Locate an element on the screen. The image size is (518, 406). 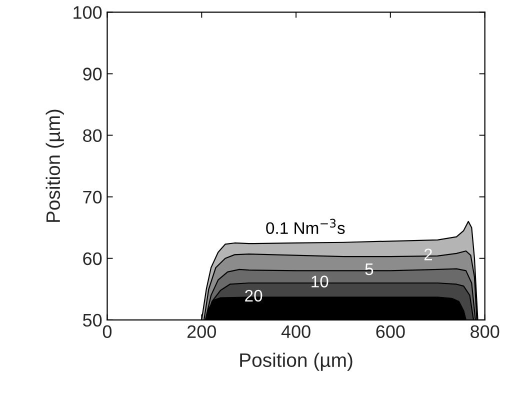
y-tick-label: 50 is located at coordinates (92, 320).